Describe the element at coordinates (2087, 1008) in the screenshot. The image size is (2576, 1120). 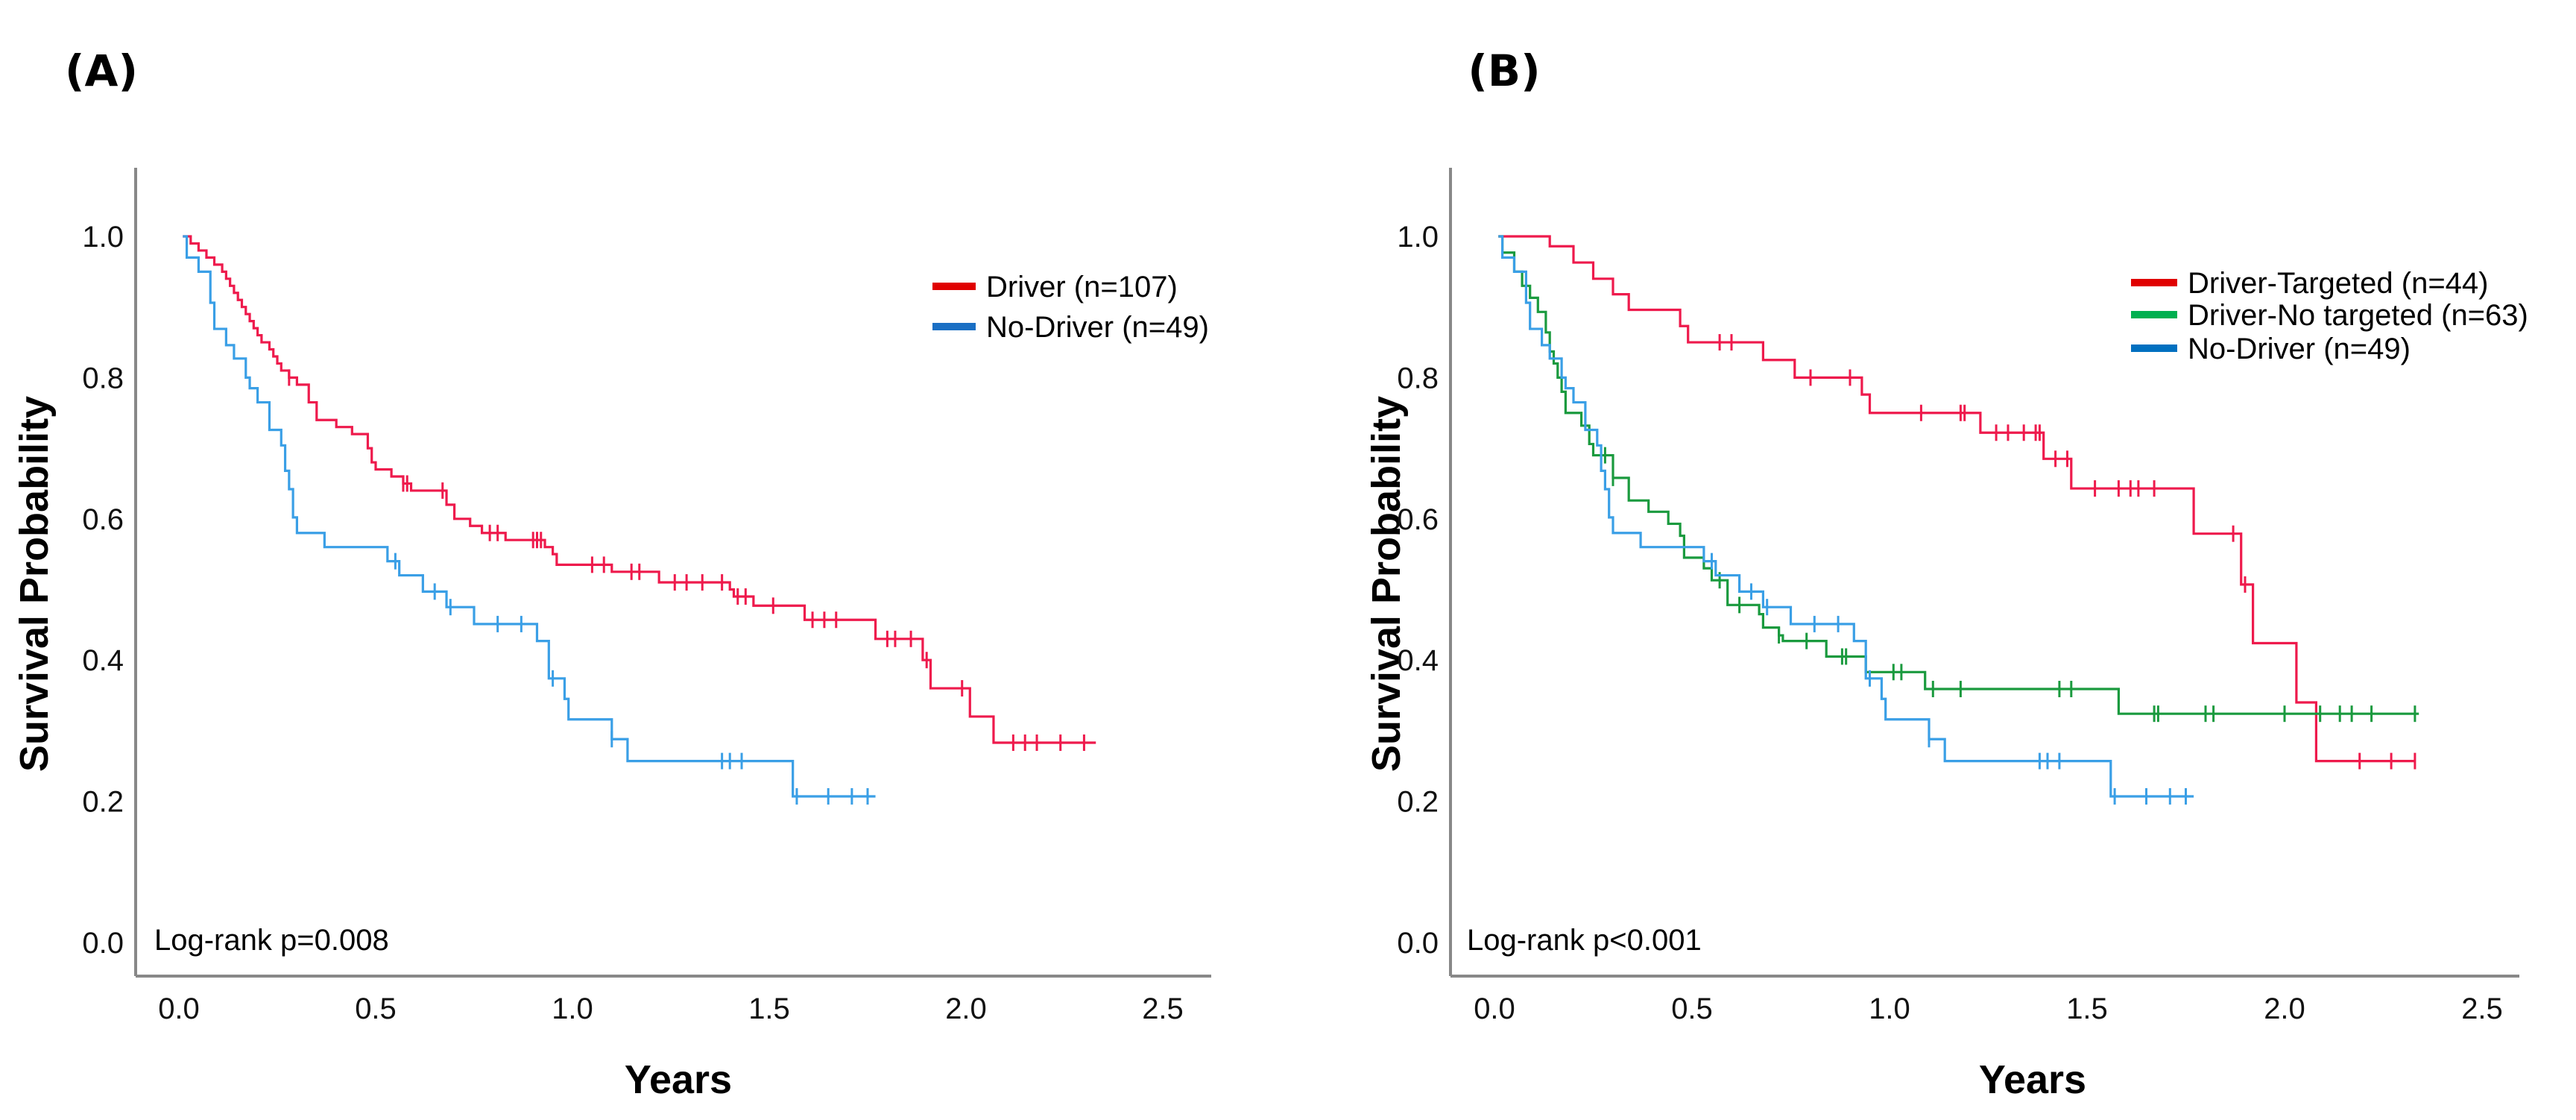
I see `panel-b-x-tick-label: 1.5` at that location.